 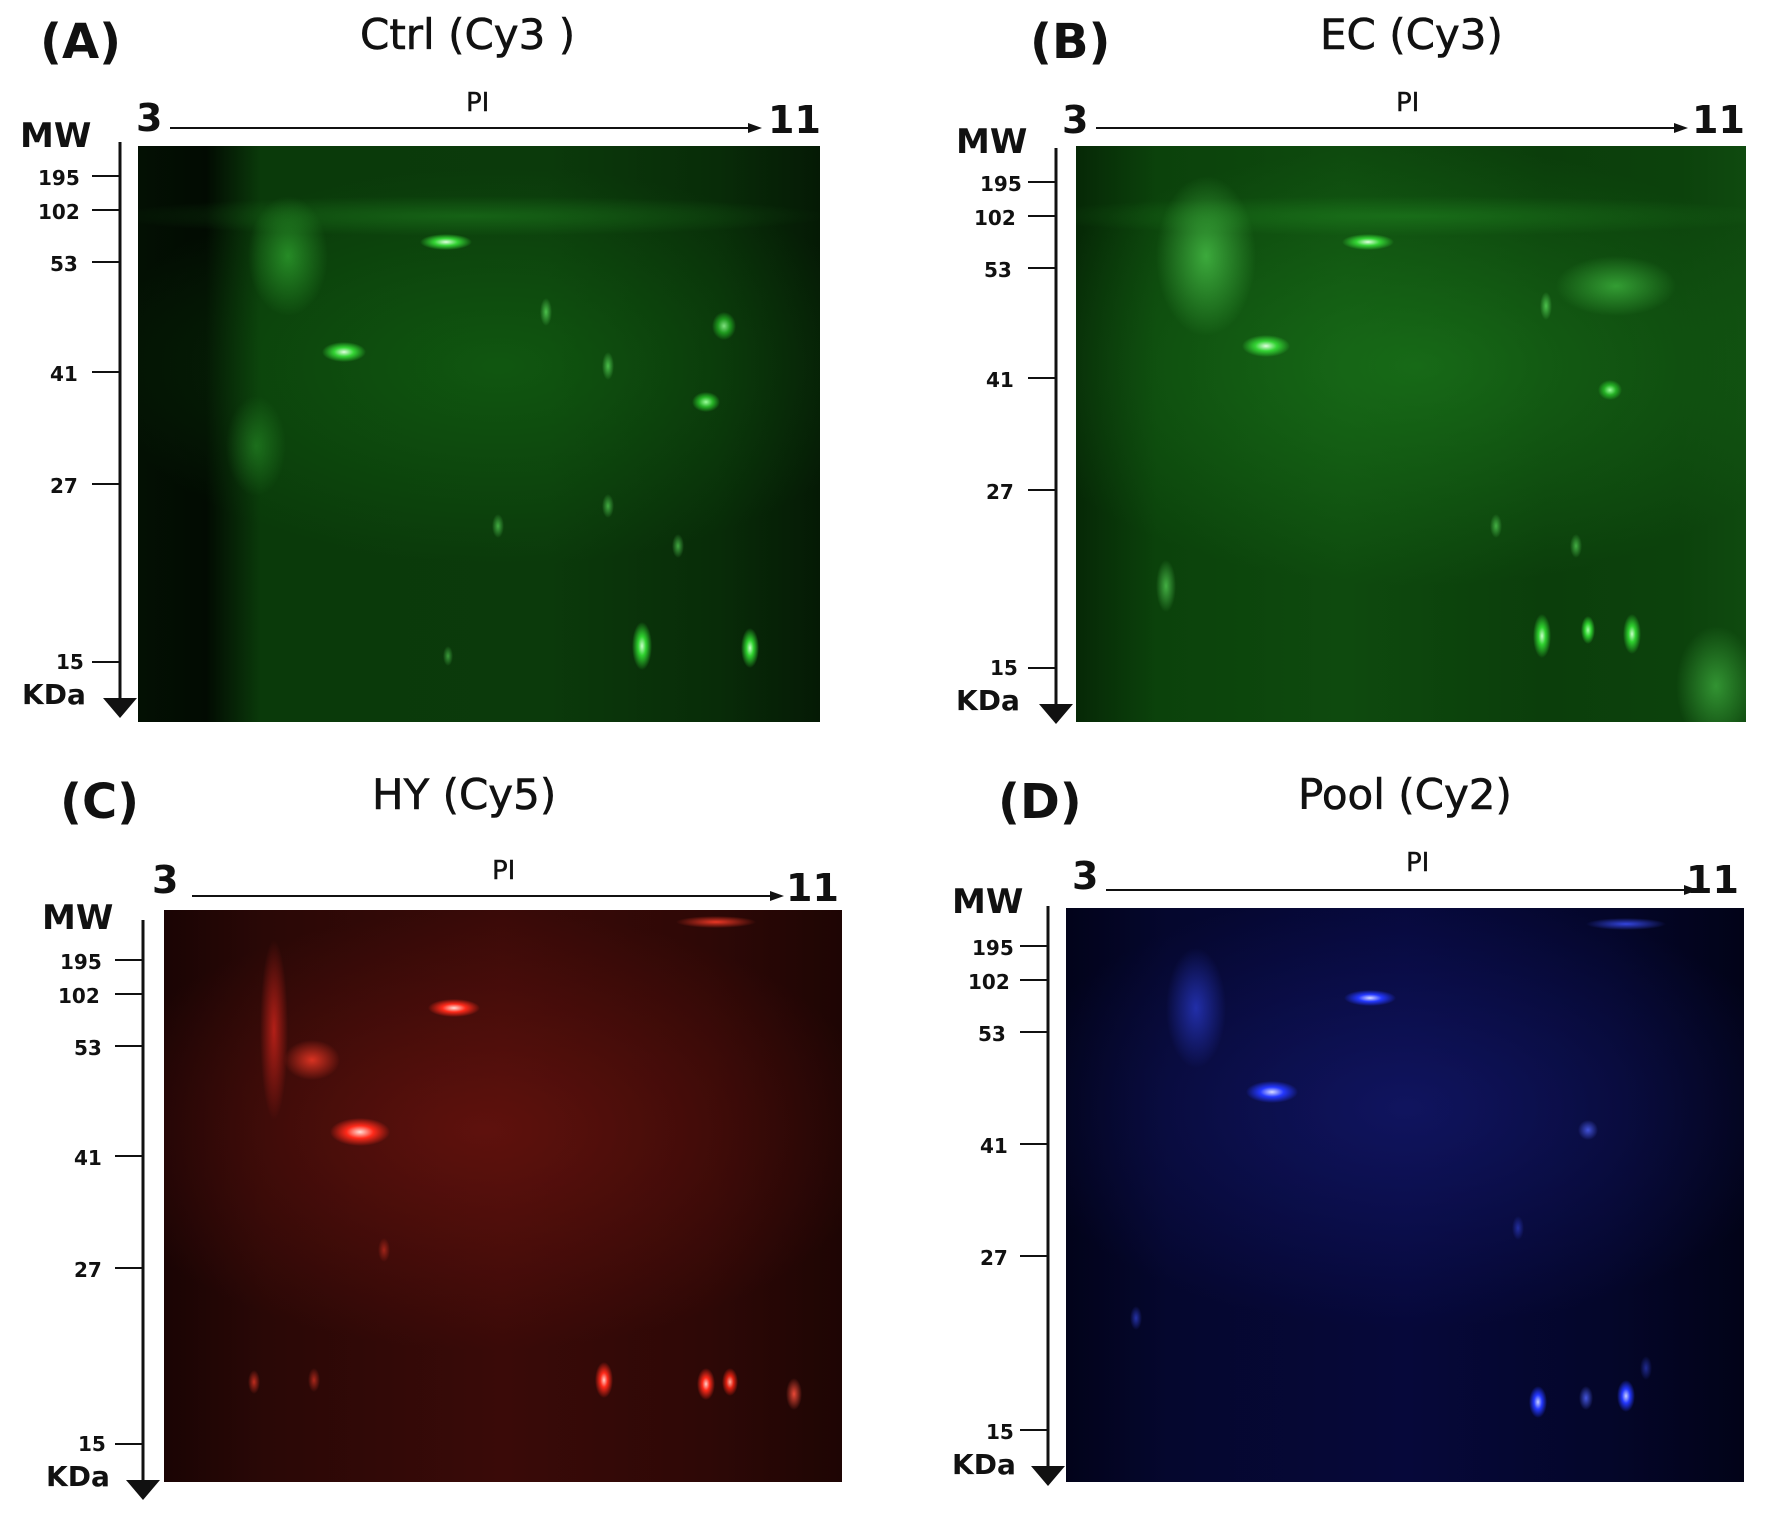 I want to click on panel-title: EC (Cy3), so click(x=1411, y=35).